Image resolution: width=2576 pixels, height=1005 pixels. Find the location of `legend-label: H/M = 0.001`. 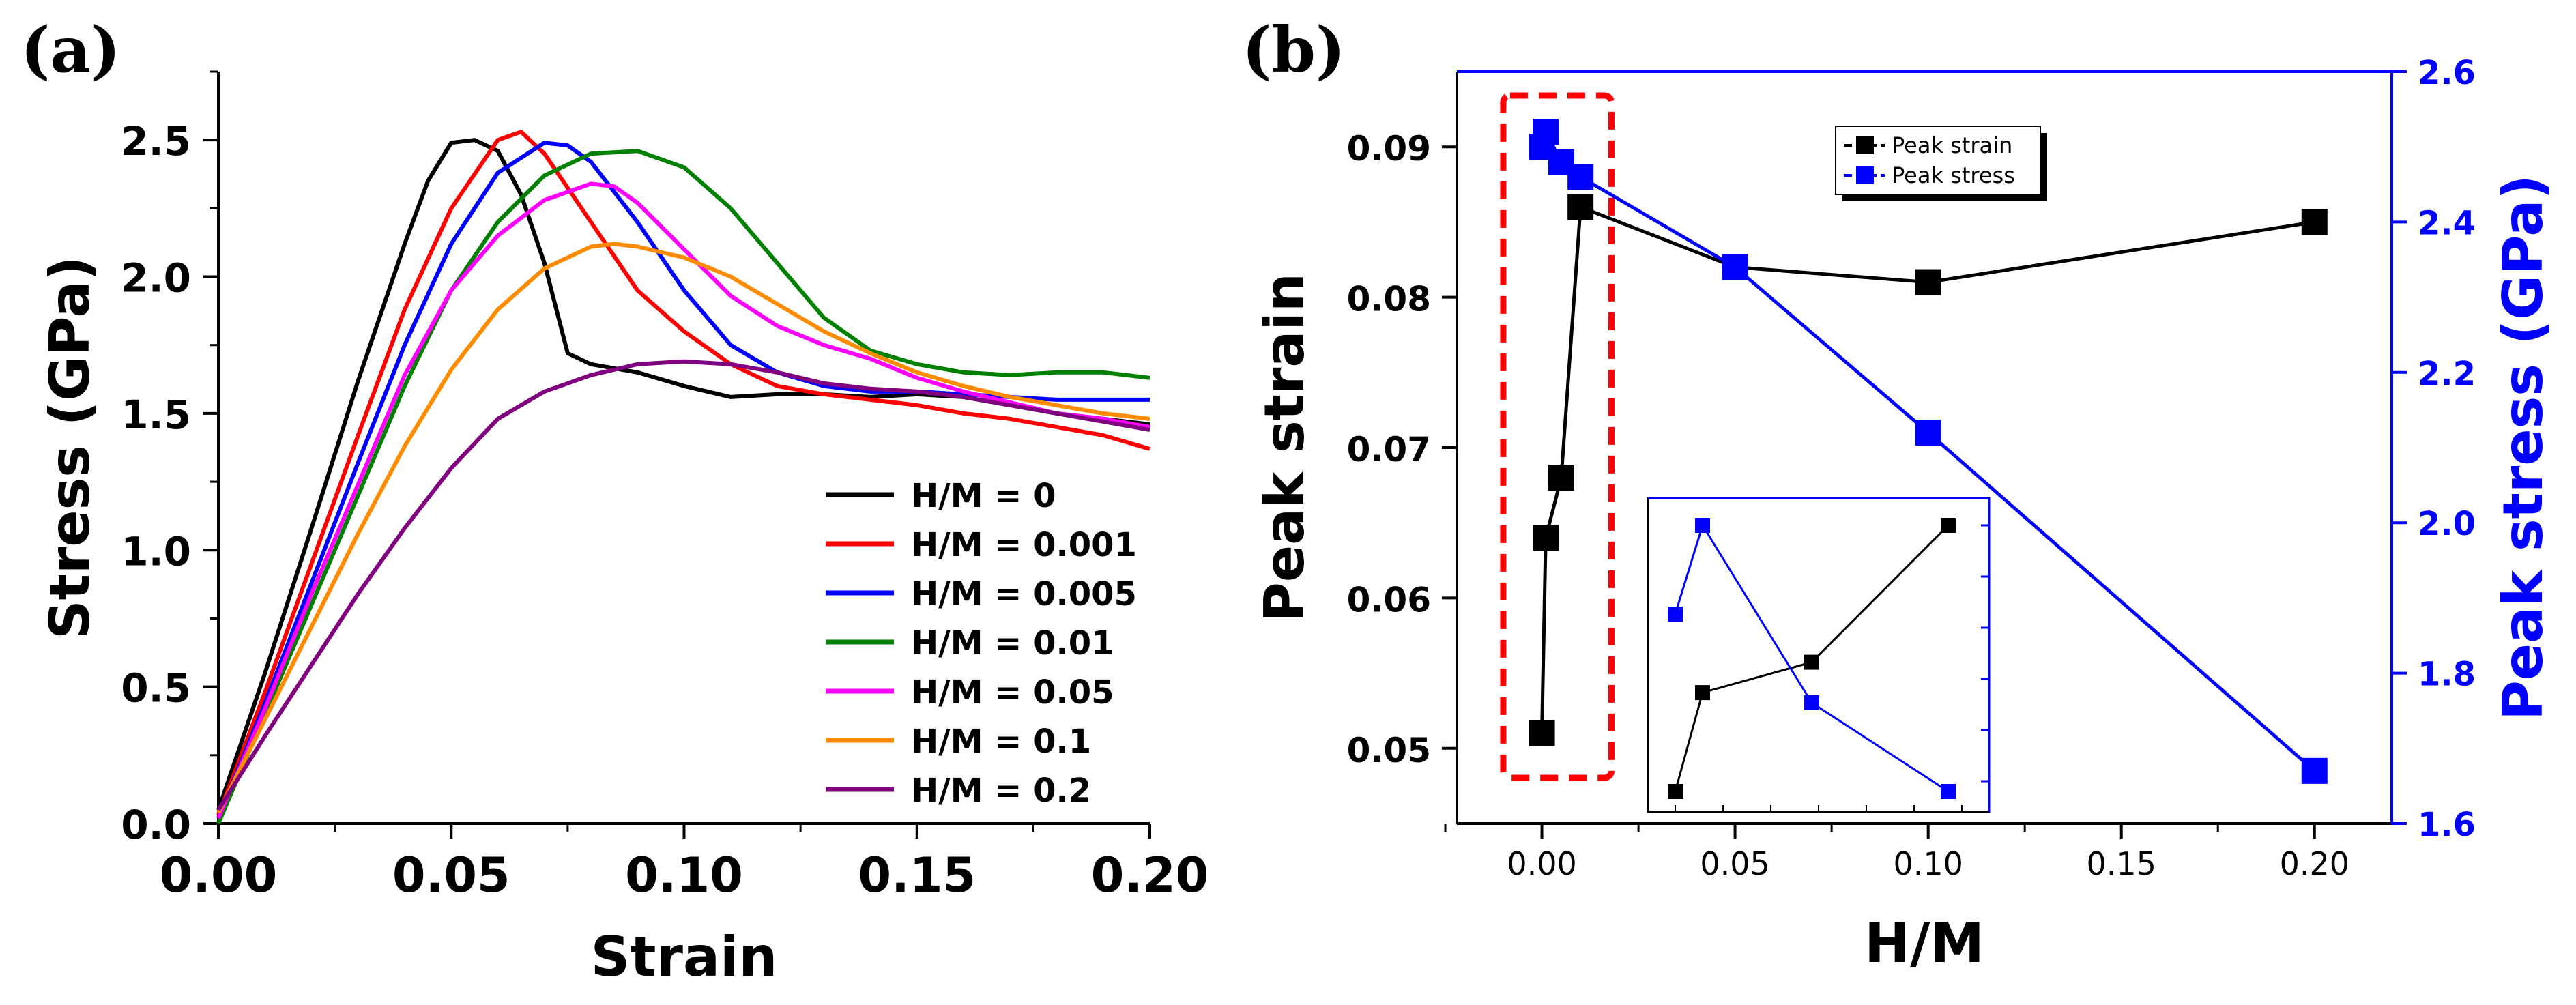

legend-label: H/M = 0.001 is located at coordinates (1024, 545).